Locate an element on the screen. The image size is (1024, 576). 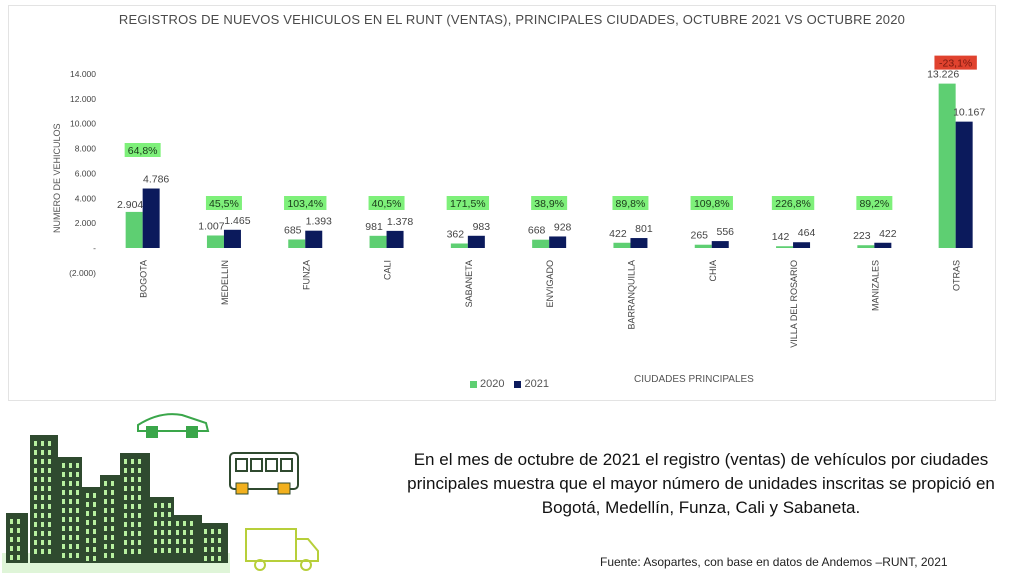
data-label-2020: 2.904 is located at coordinates (130, 205).